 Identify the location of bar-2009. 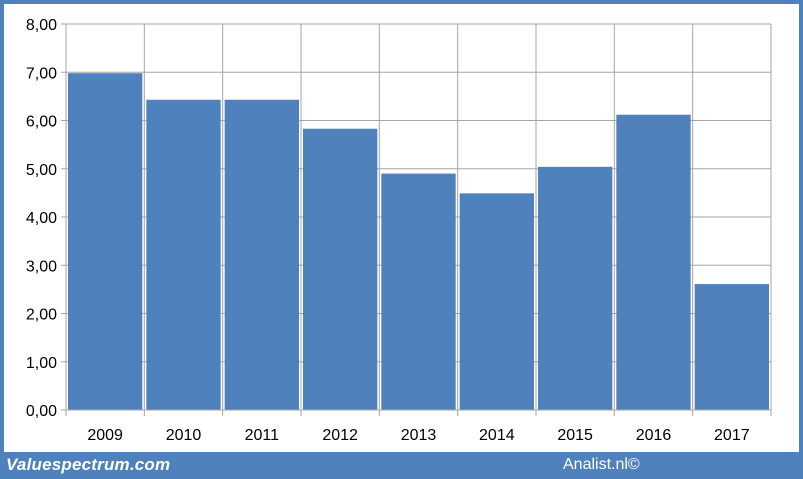
(105, 241).